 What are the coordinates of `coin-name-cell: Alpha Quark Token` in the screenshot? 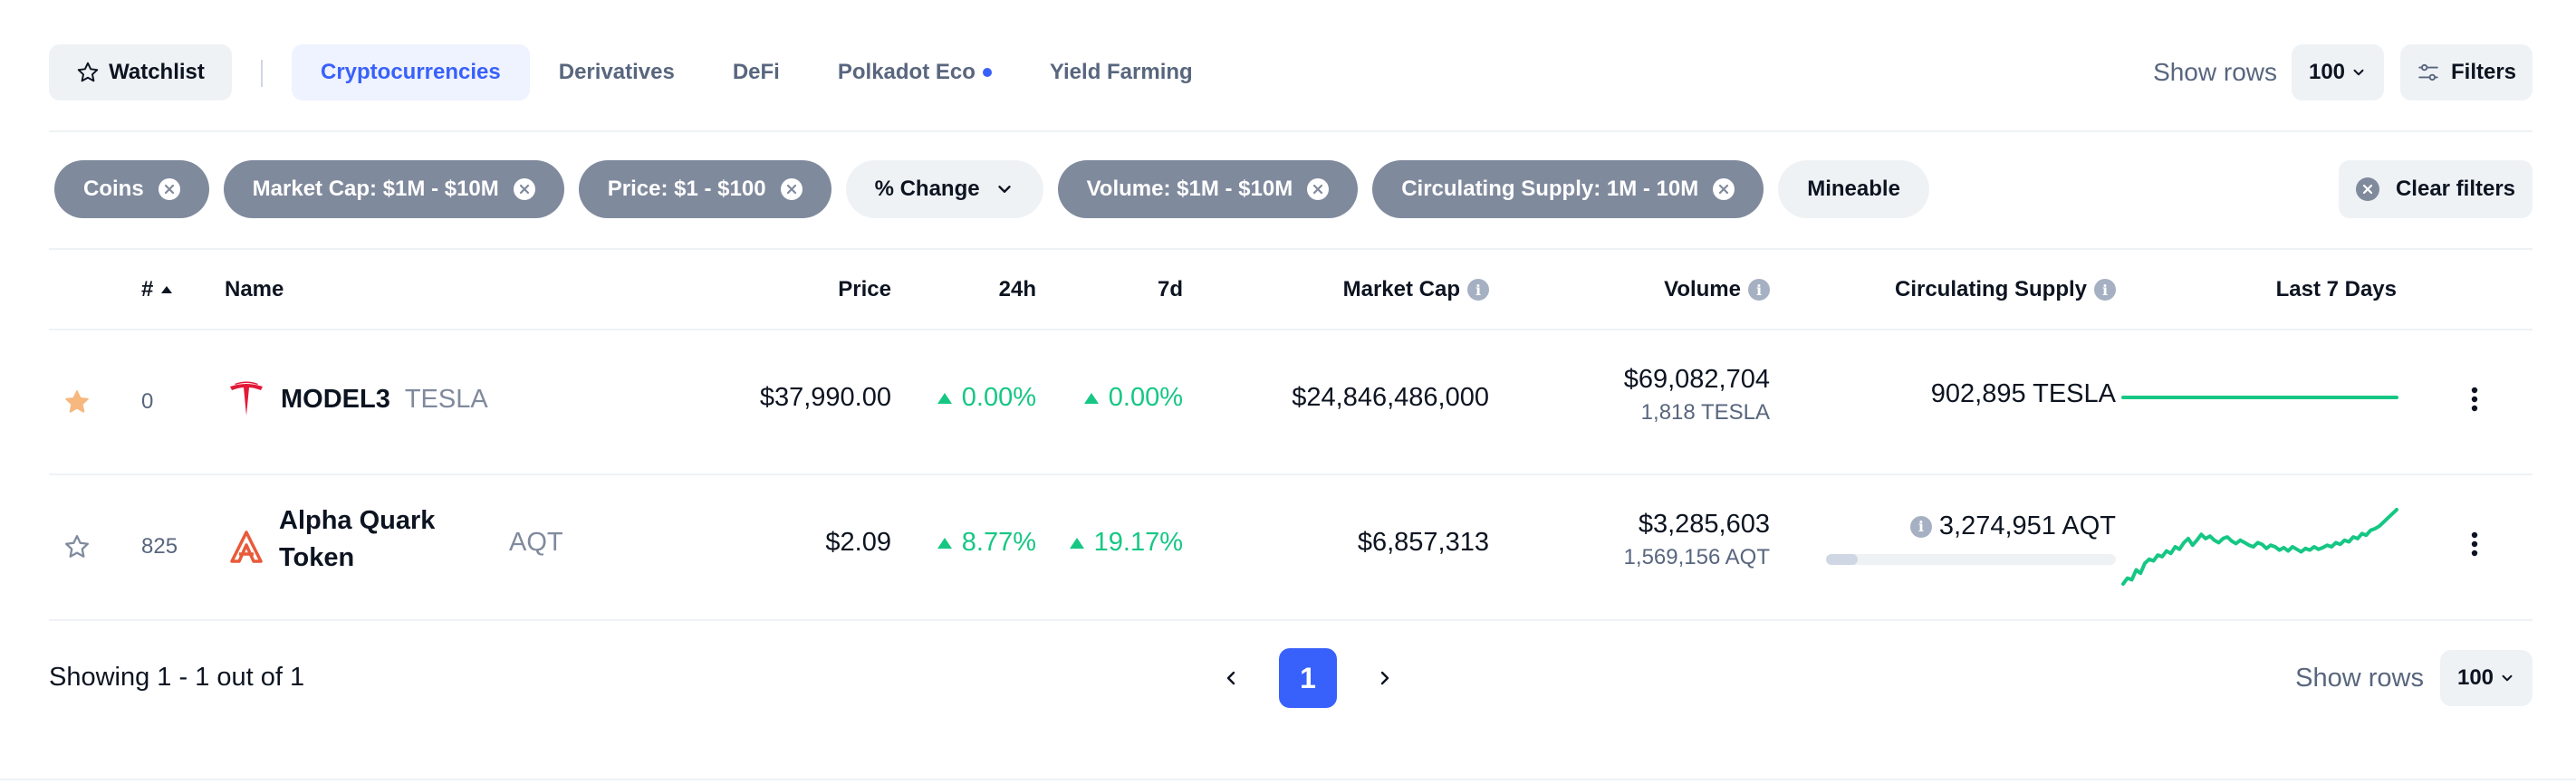 It's located at (357, 539).